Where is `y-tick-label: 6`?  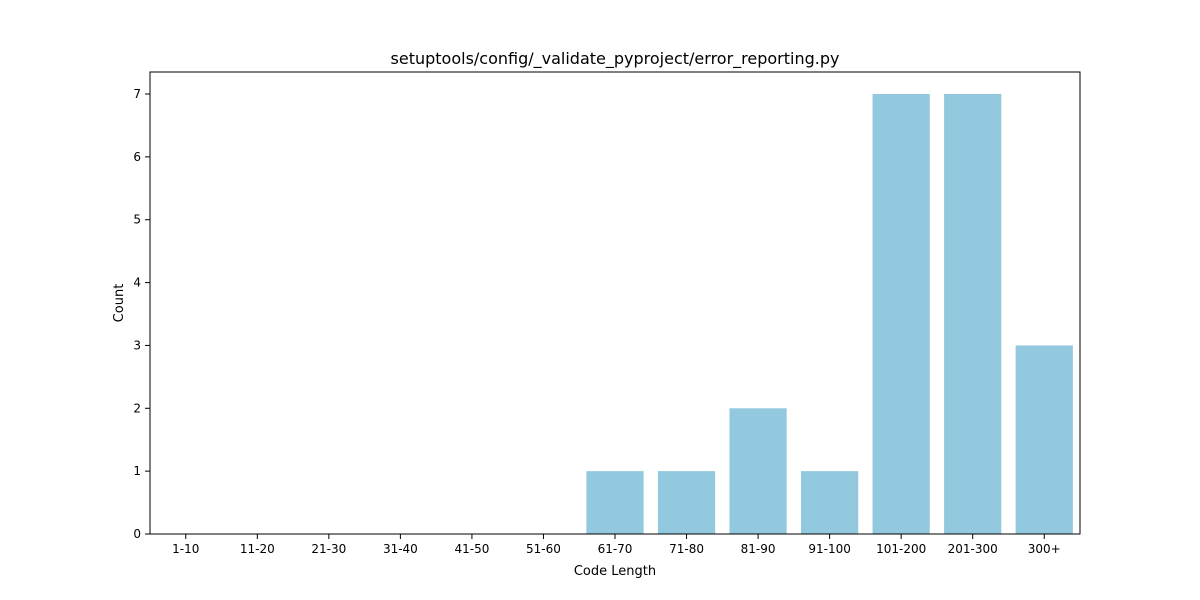 y-tick-label: 6 is located at coordinates (137, 157).